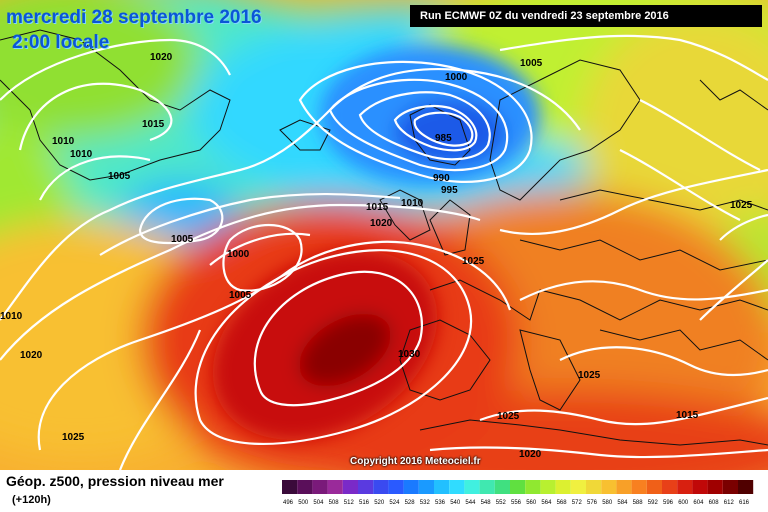  I want to click on color-scale-label: 564, so click(546, 503).